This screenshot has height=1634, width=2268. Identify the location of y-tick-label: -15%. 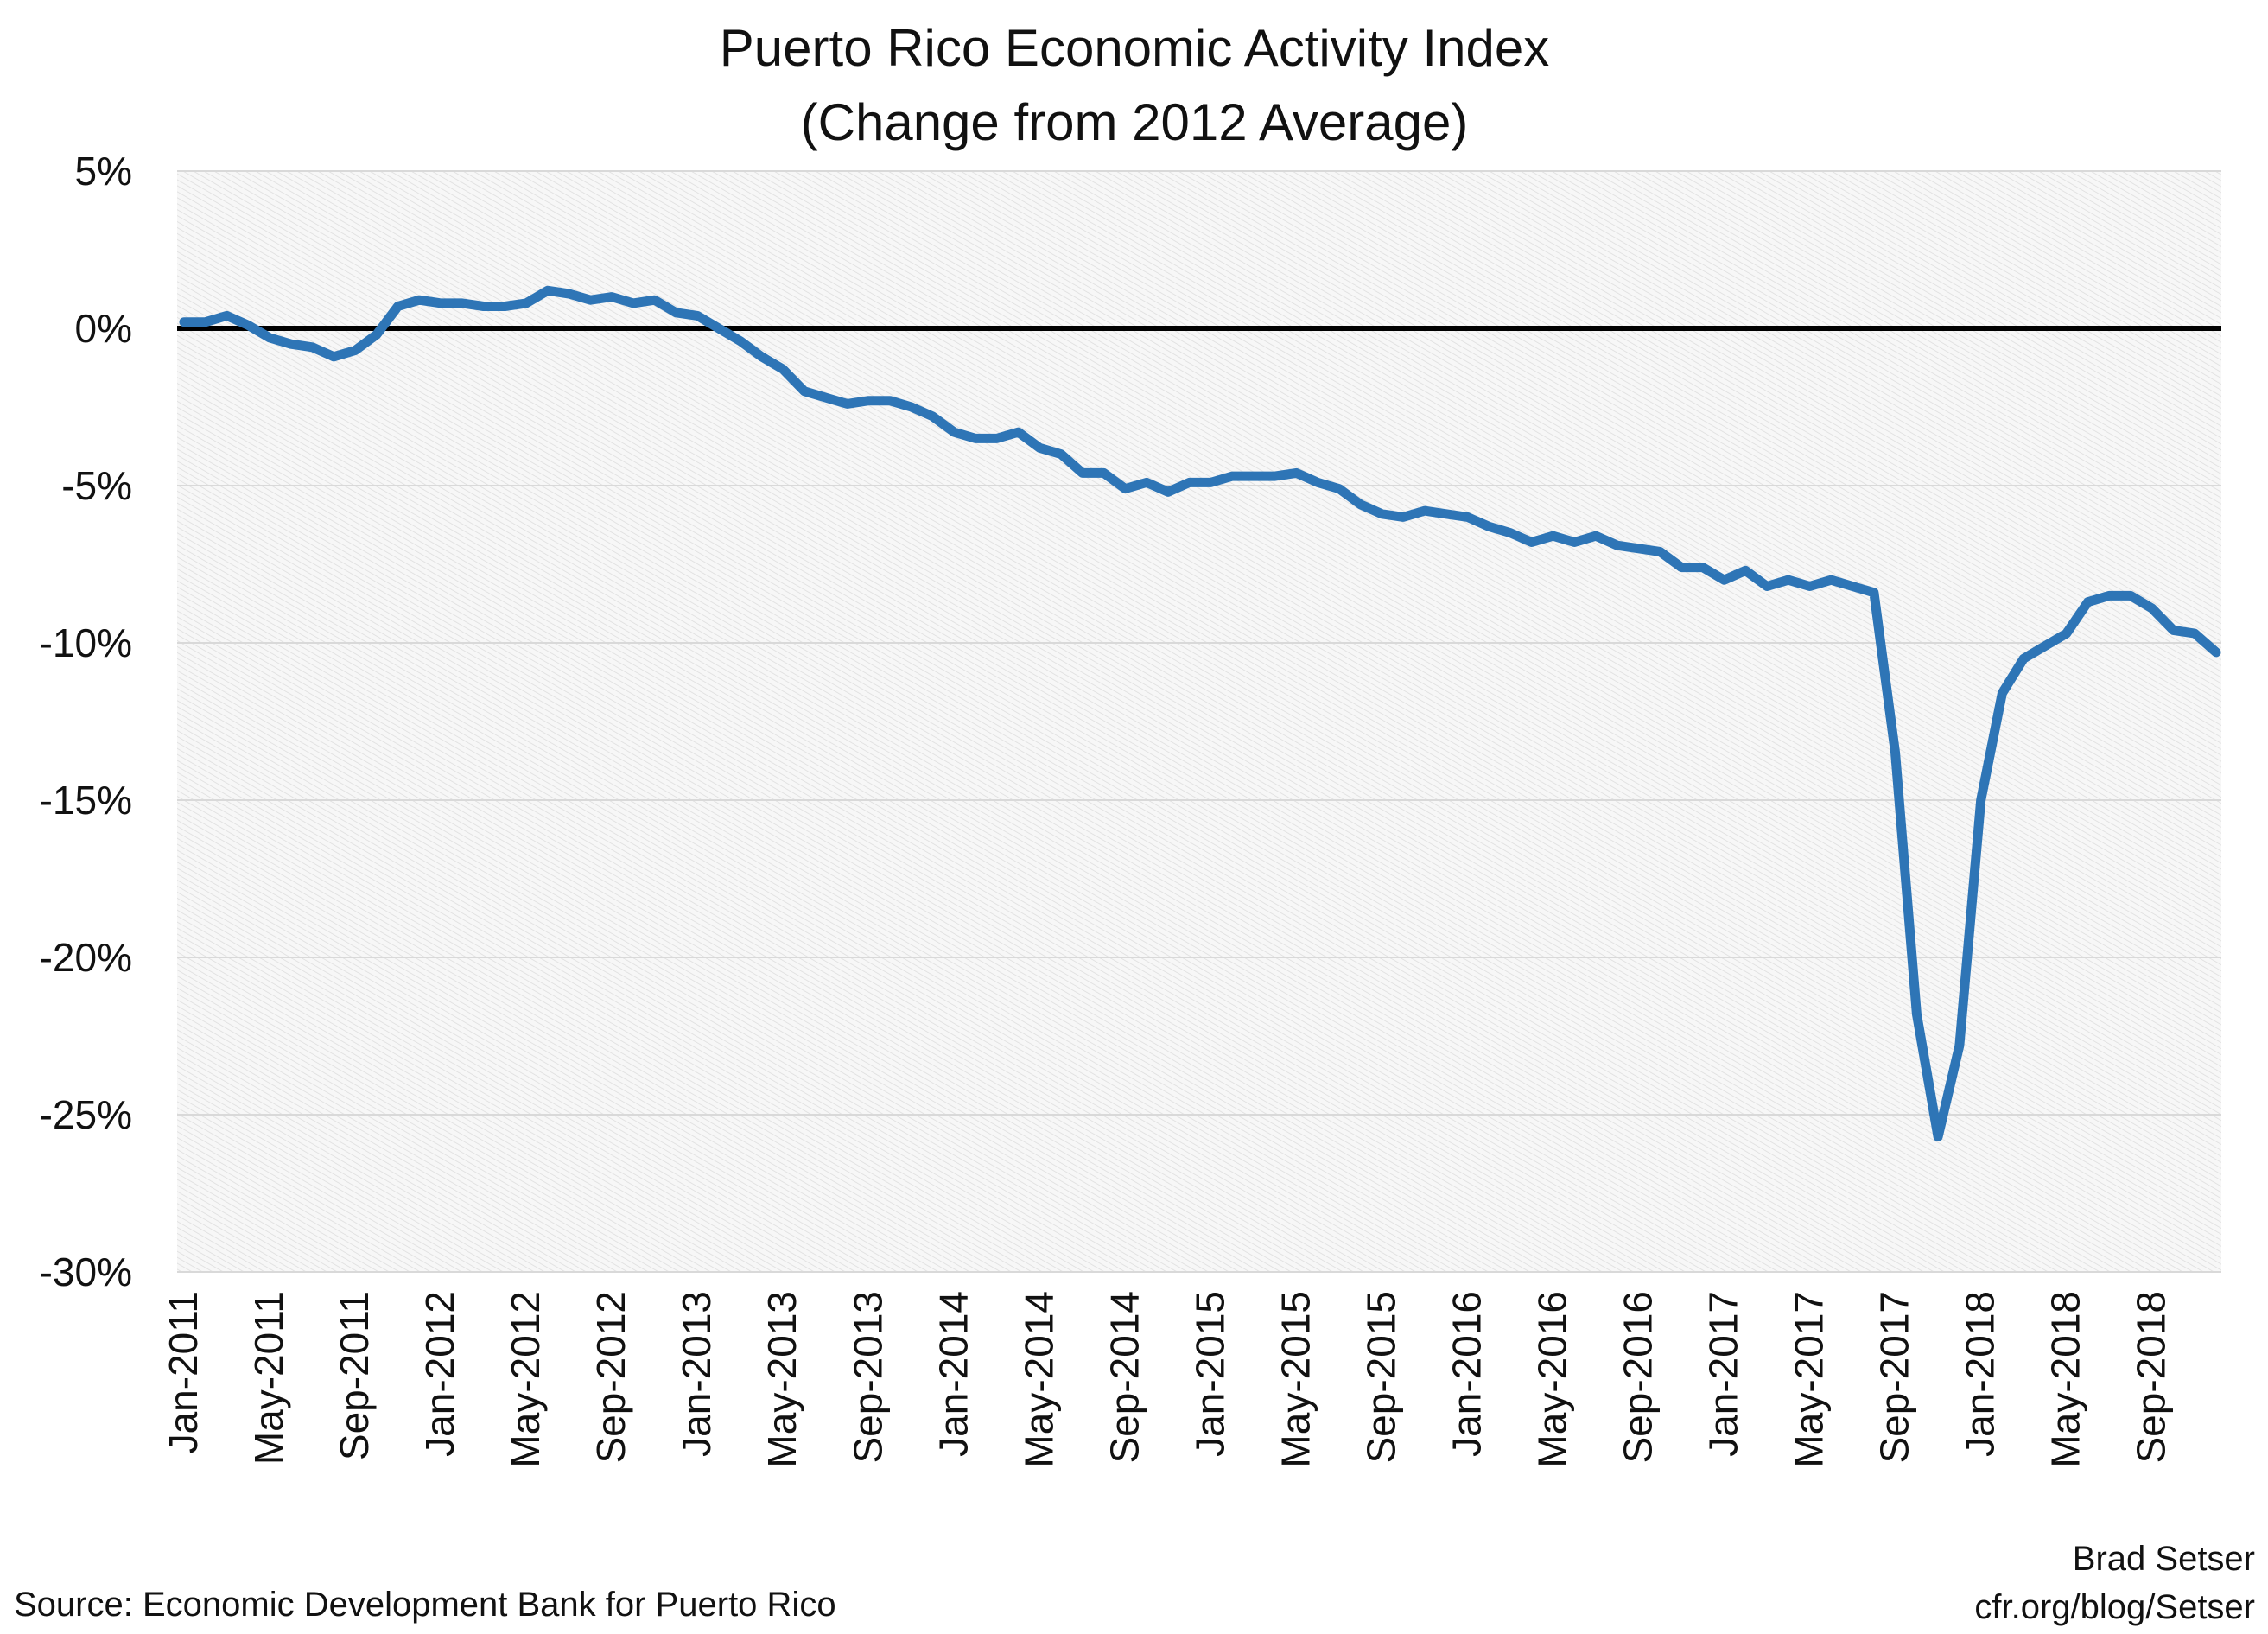
(86, 800).